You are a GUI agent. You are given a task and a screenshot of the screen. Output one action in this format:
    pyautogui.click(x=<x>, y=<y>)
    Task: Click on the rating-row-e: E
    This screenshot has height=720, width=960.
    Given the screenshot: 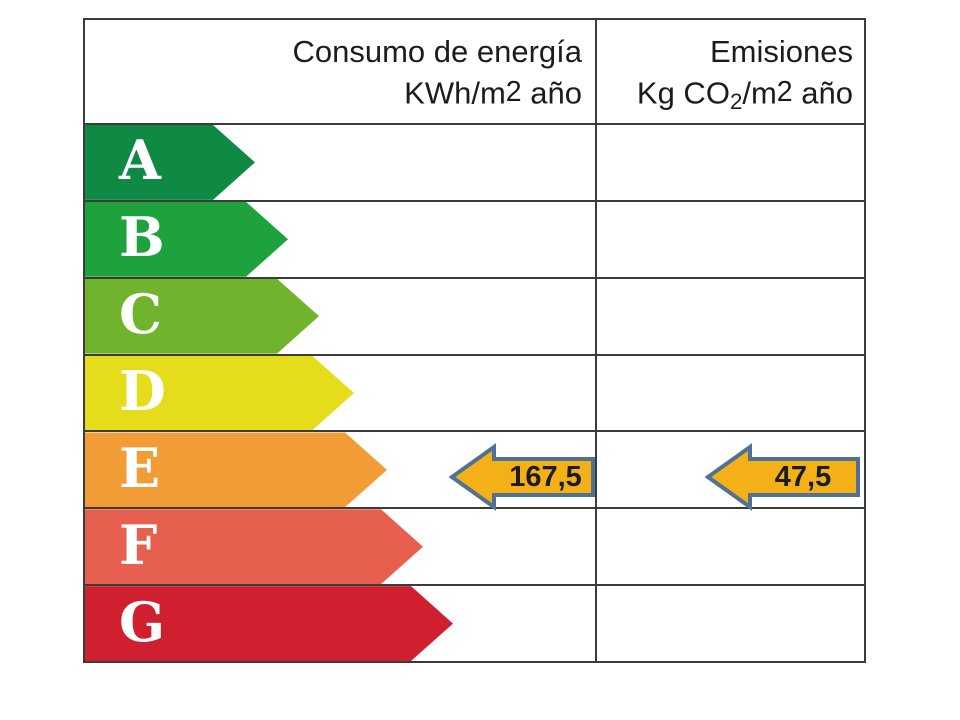 What is the action you would take?
    pyautogui.click(x=474, y=471)
    